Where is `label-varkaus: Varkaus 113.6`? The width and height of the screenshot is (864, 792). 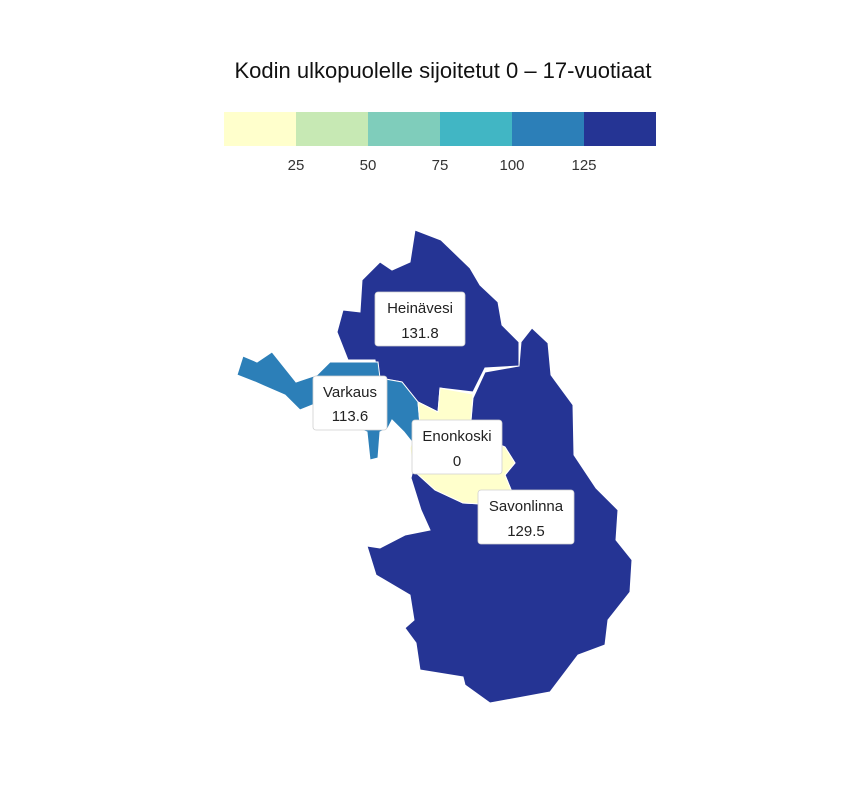
label-varkaus: Varkaus 113.6 is located at coordinates (350, 403).